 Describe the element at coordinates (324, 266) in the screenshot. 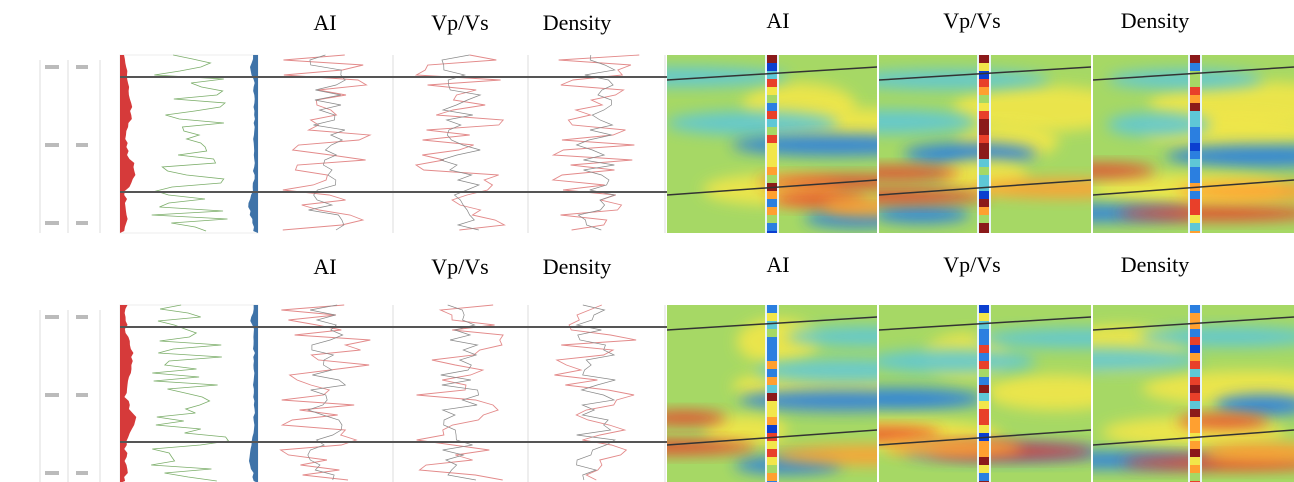

I see `log-track-label: AI` at that location.